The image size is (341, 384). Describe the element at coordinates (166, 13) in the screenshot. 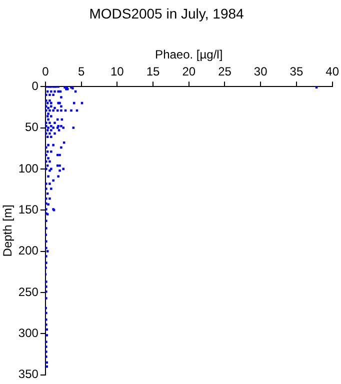

I see `chart-title: MODS2005 in July, 1984` at that location.